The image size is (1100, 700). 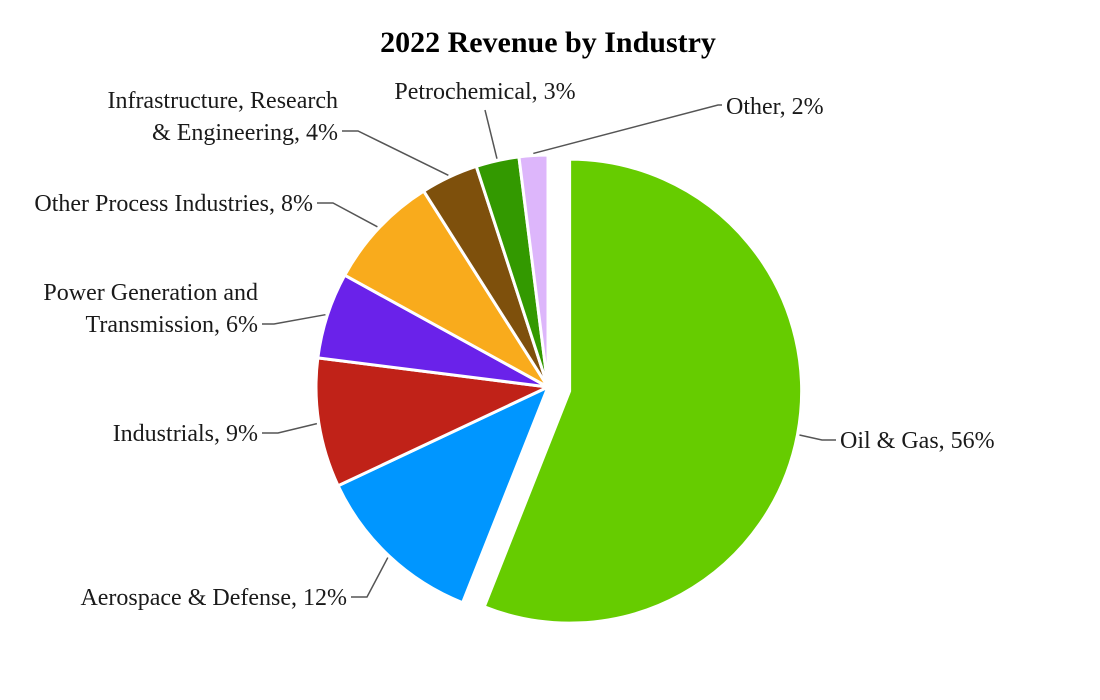 What do you see at coordinates (185, 434) in the screenshot?
I see `slice-label-2: Industrials, 9%` at bounding box center [185, 434].